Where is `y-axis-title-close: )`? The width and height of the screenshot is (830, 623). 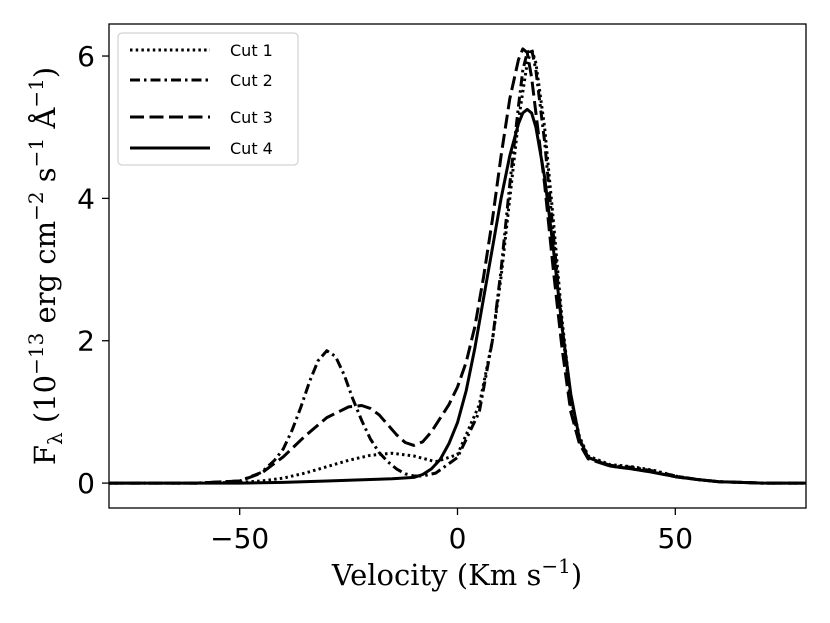 y-axis-title-close: ) is located at coordinates (45, 72).